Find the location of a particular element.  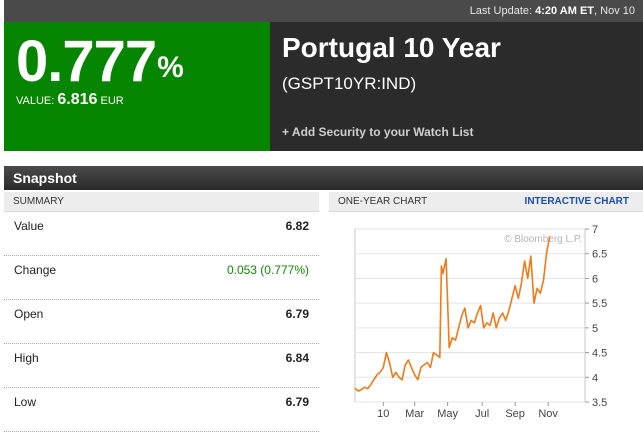

summary-label: Value is located at coordinates (29, 226).